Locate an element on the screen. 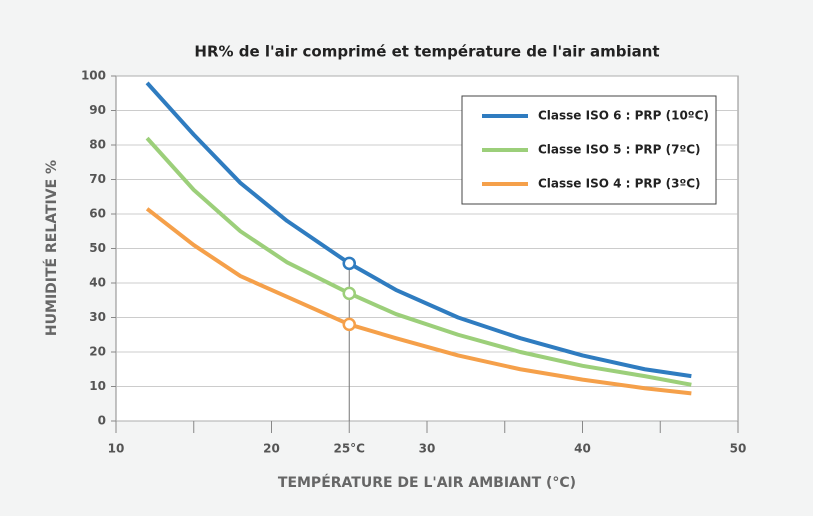  y-tick-label: 90 is located at coordinates (97, 110).